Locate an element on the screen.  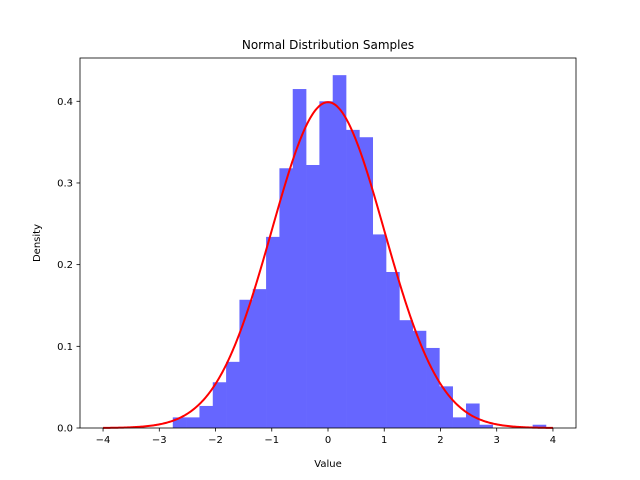
x-tick-label: −3 is located at coordinates (159, 440).